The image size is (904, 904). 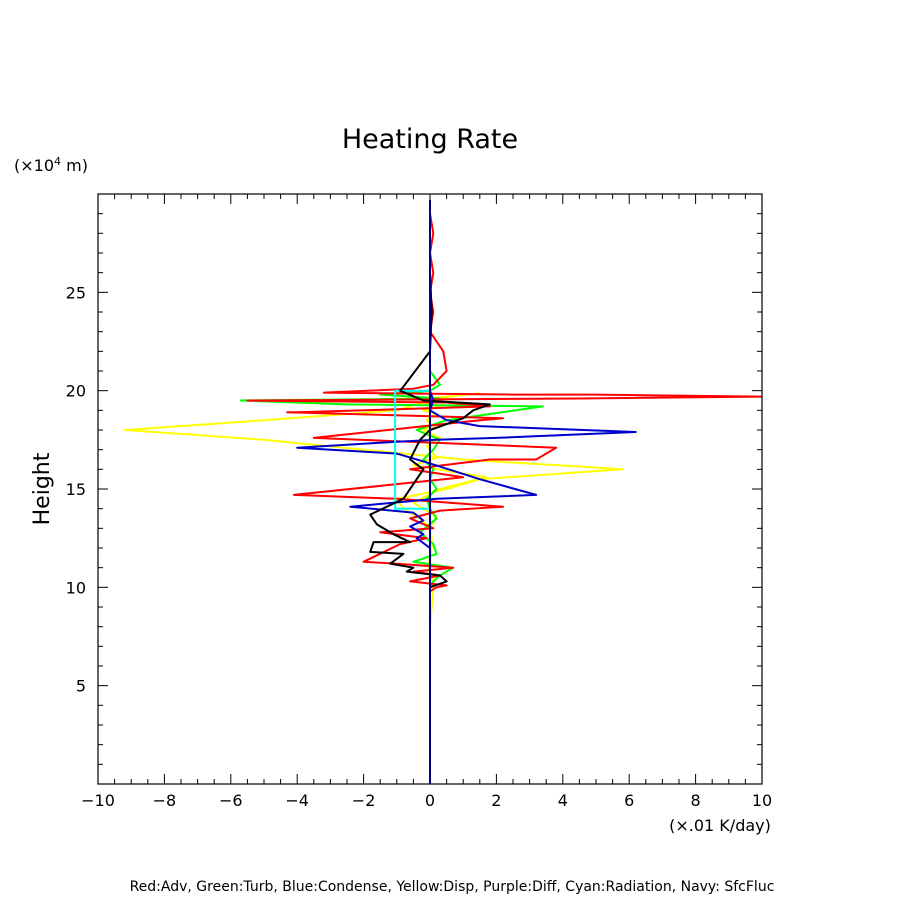 What do you see at coordinates (720, 825) in the screenshot?
I see `x-unit-label: (×.01 K/day)` at bounding box center [720, 825].